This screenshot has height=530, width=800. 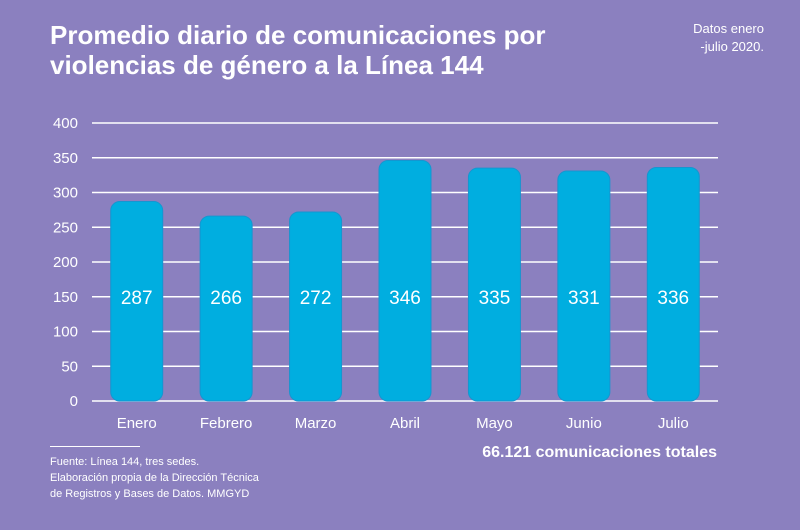 I want to click on bar-abril, so click(x=405, y=281).